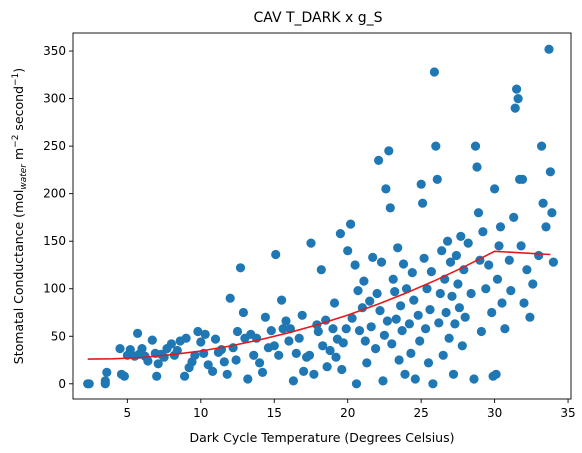 This screenshot has height=453, width=582. Describe the element at coordinates (274, 413) in the screenshot. I see `x-tick-label: 15` at that location.